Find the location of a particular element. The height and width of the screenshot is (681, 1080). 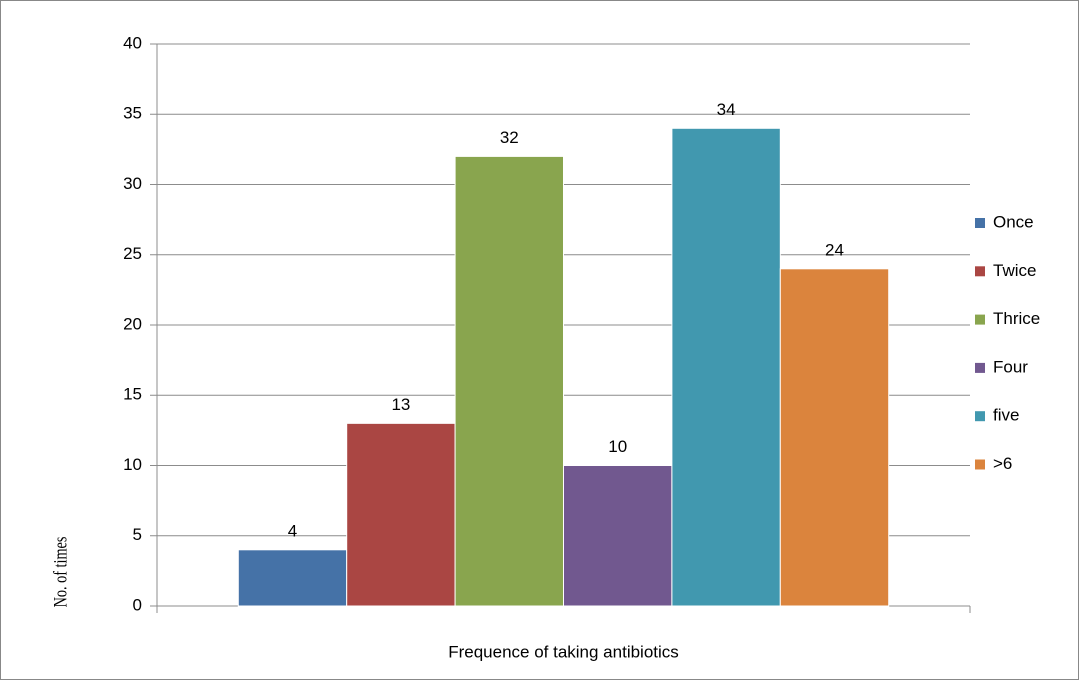

data-label: 10 is located at coordinates (617, 446).